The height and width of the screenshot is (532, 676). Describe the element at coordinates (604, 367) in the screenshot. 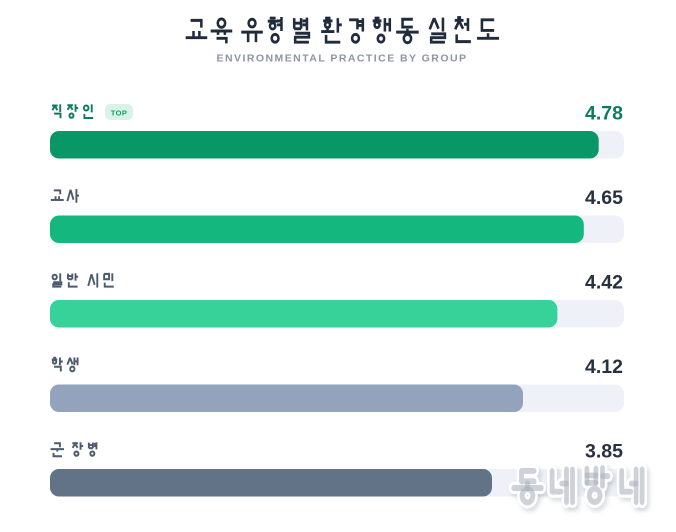

I see `svg-text: 4.12` at that location.